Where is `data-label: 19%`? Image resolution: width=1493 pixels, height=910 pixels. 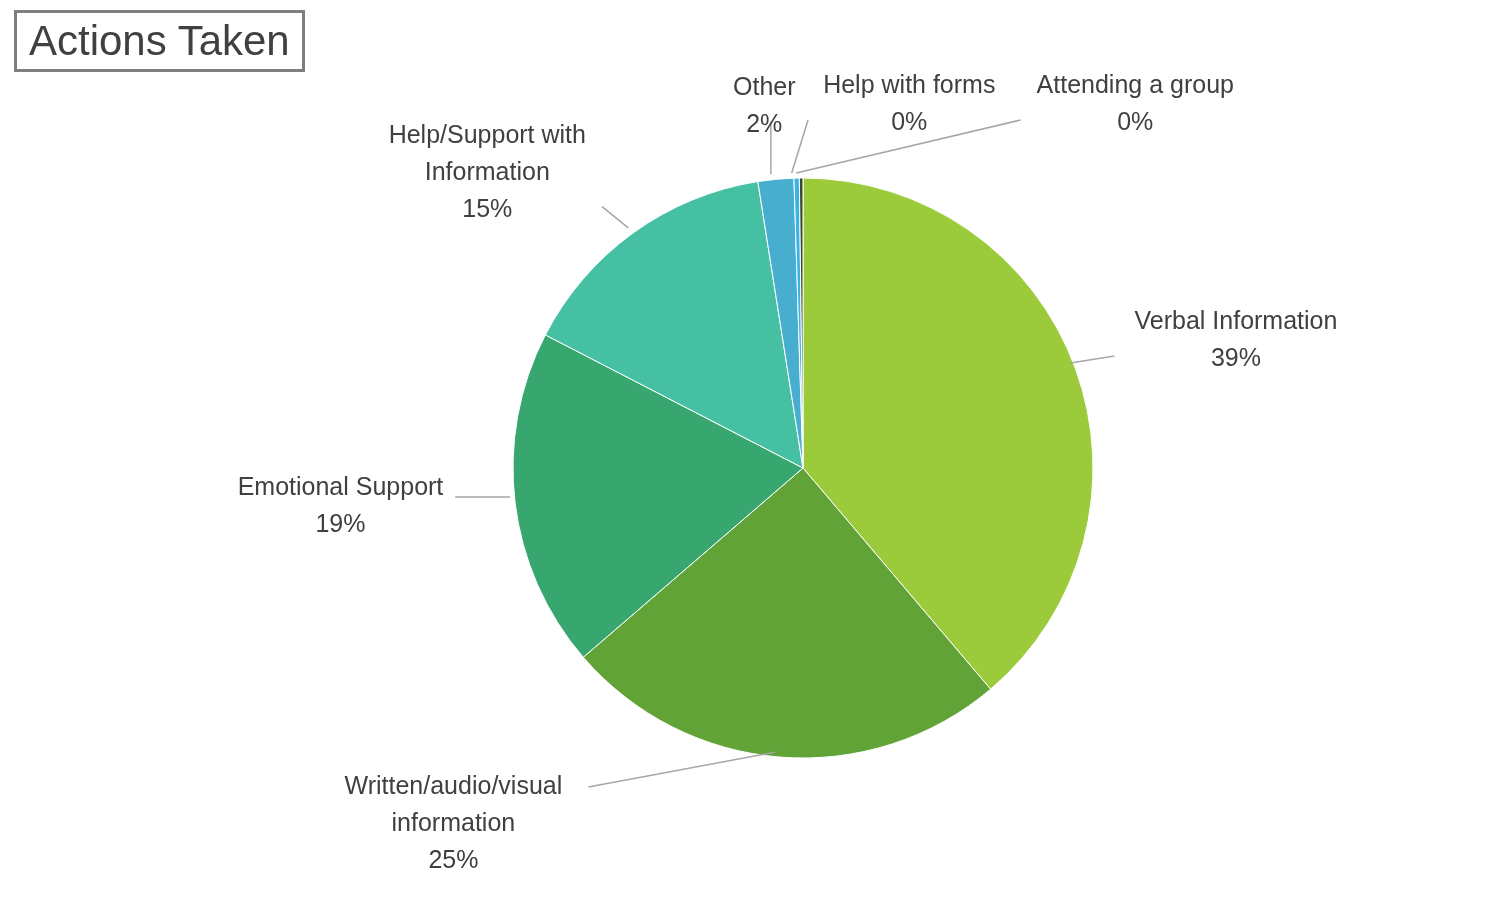 data-label: 19% is located at coordinates (340, 523).